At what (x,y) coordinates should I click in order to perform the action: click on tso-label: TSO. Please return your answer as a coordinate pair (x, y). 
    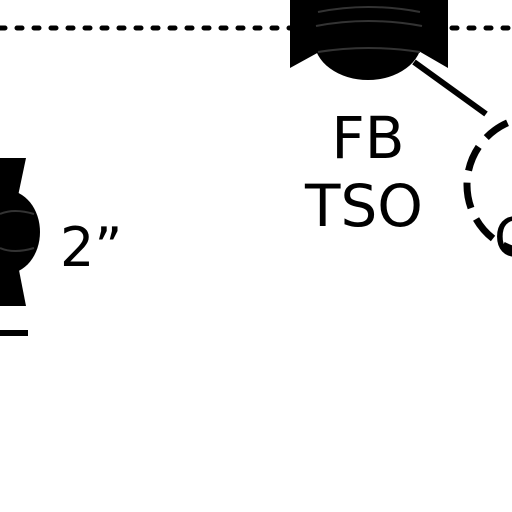
    Looking at the image, I should click on (363, 206).